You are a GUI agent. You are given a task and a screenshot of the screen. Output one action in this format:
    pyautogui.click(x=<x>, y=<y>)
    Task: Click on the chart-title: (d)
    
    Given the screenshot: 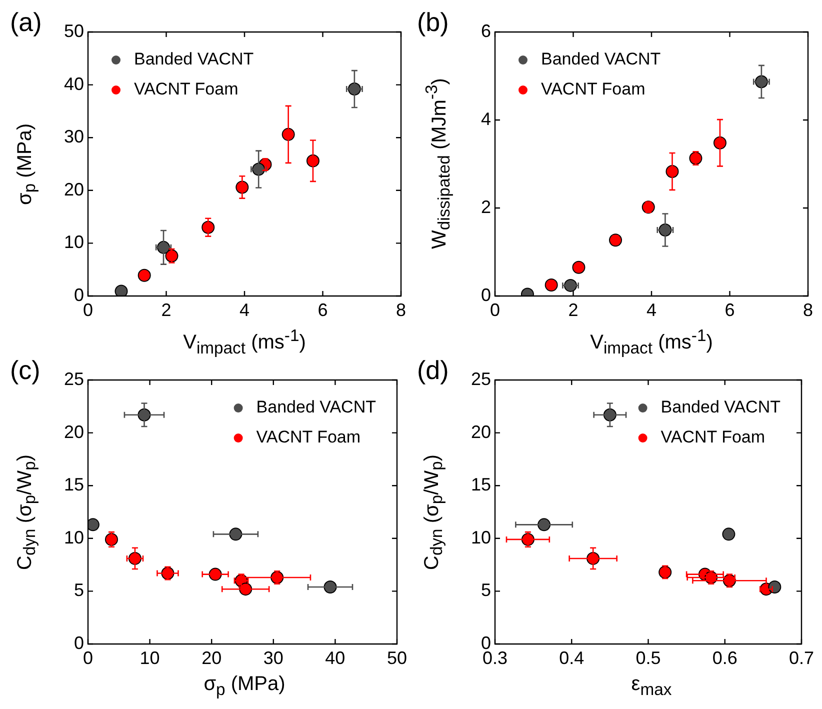 What is the action you would take?
    pyautogui.click(x=433, y=370)
    